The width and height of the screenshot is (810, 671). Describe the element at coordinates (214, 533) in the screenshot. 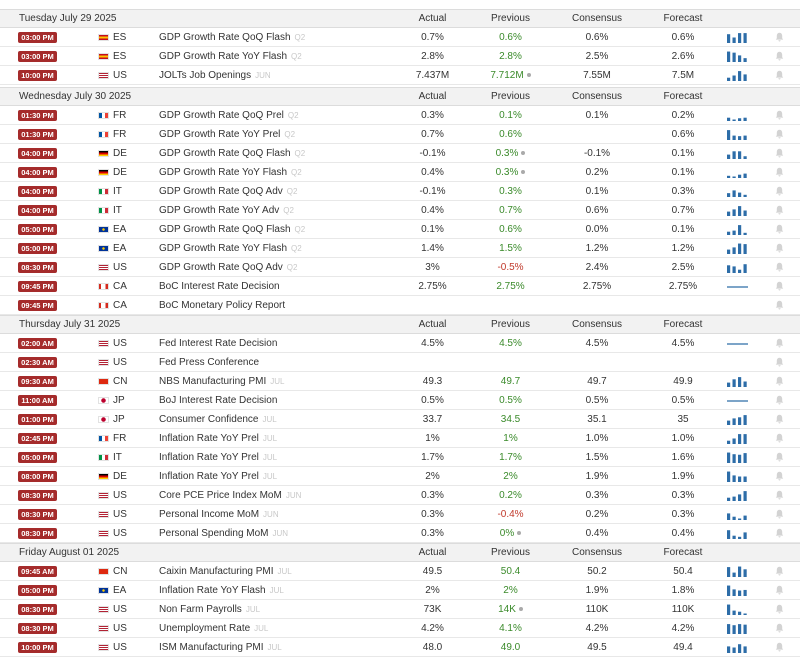

I see `event-title: Personal Spending MoM` at that location.